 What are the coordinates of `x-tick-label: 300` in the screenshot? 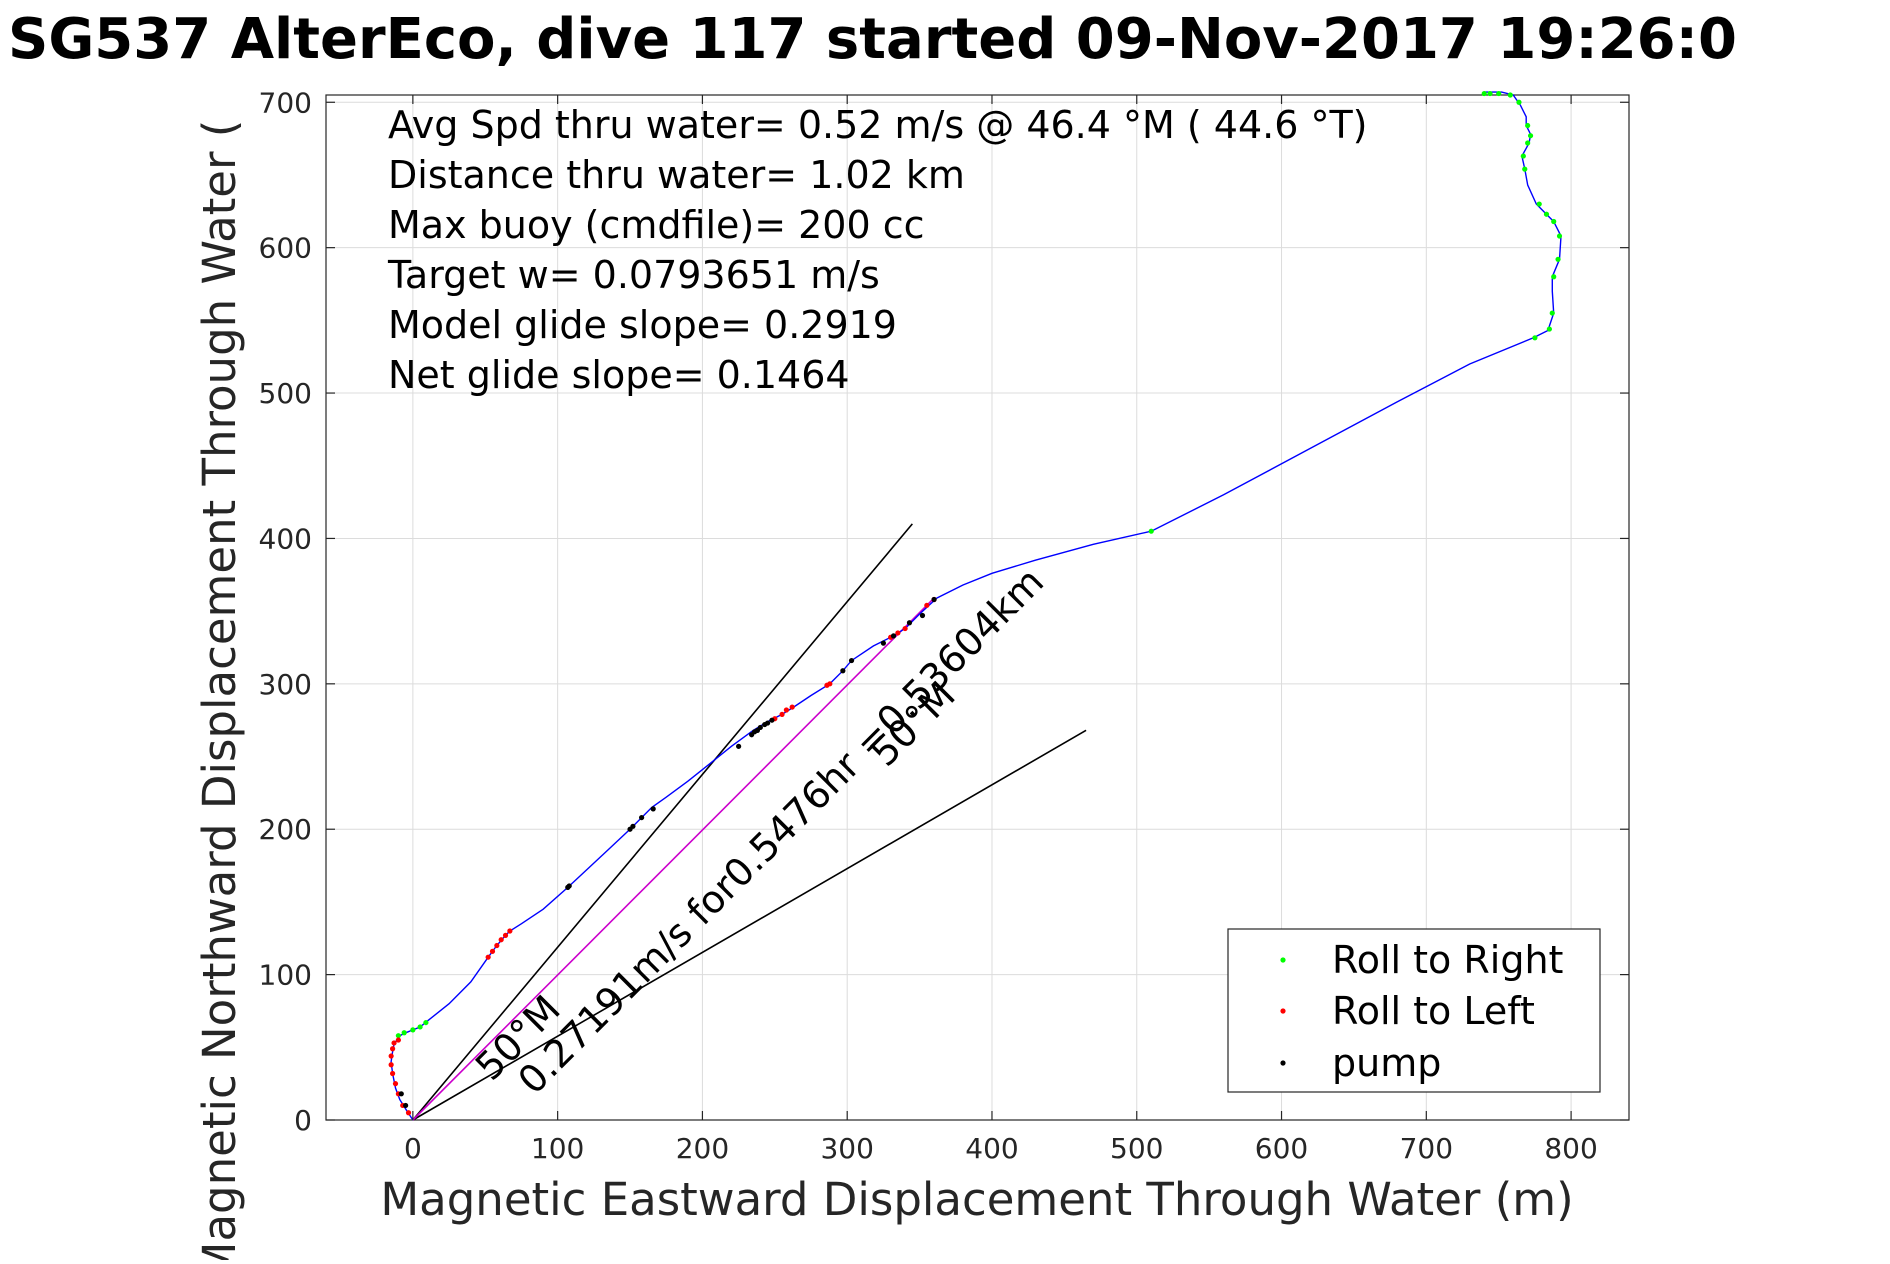 It's located at (846, 1148).